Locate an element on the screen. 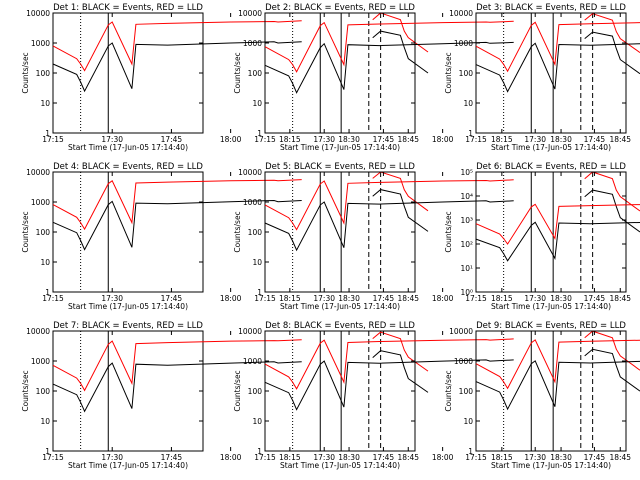  y-tick-label: 10² is located at coordinates (466, 244).